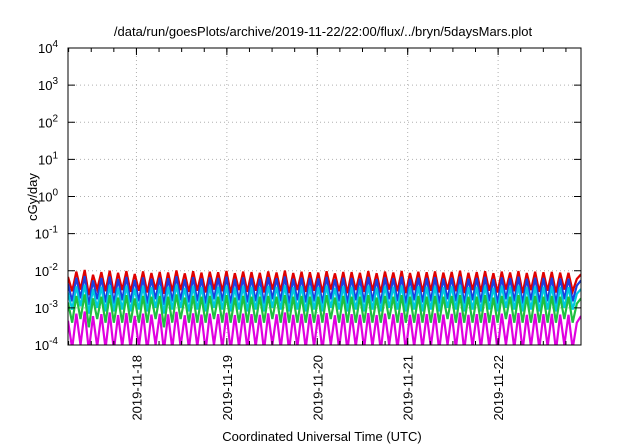 The width and height of the screenshot is (640, 448). What do you see at coordinates (32, 197) in the screenshot?
I see `y-axis-label: cGy/day` at bounding box center [32, 197].